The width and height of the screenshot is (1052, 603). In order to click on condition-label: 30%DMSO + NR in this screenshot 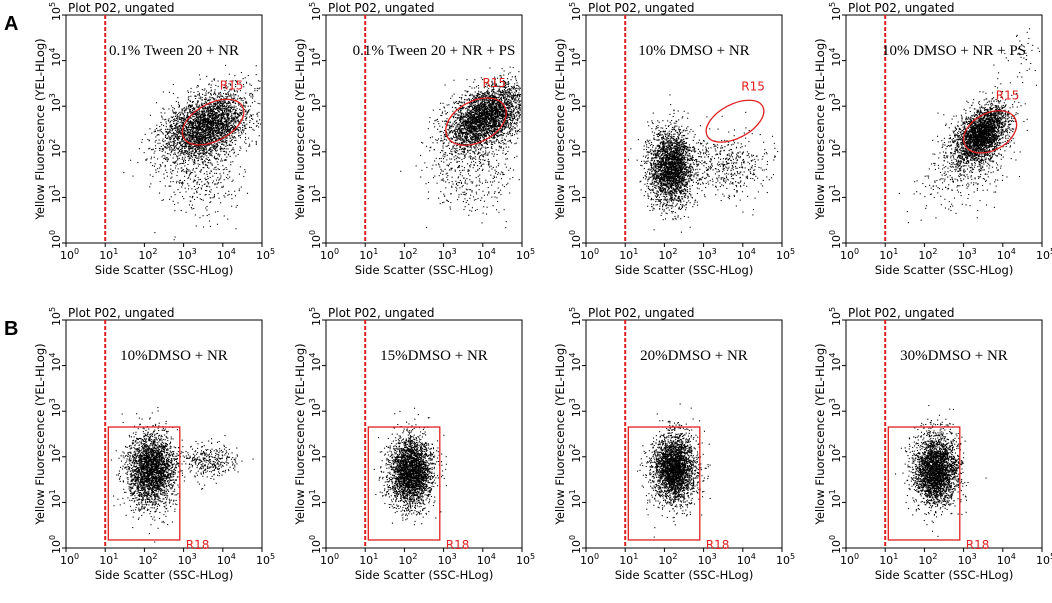, I will do `click(954, 356)`.